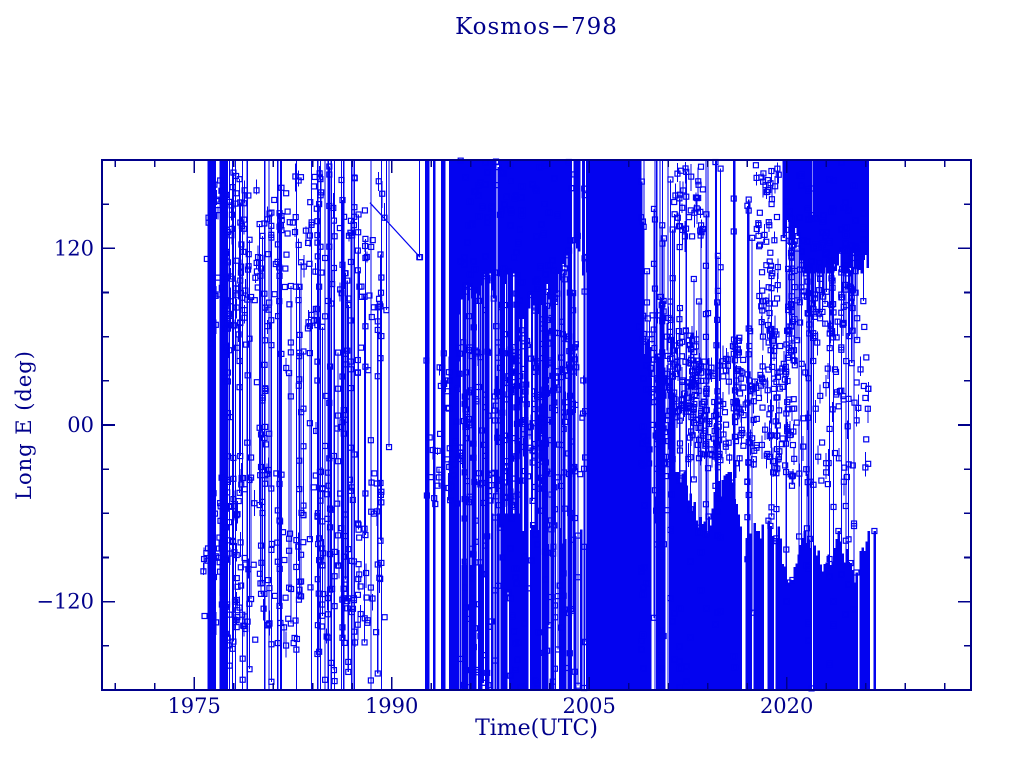  I want to click on x-tick-label-1975: 1975, so click(193, 706).